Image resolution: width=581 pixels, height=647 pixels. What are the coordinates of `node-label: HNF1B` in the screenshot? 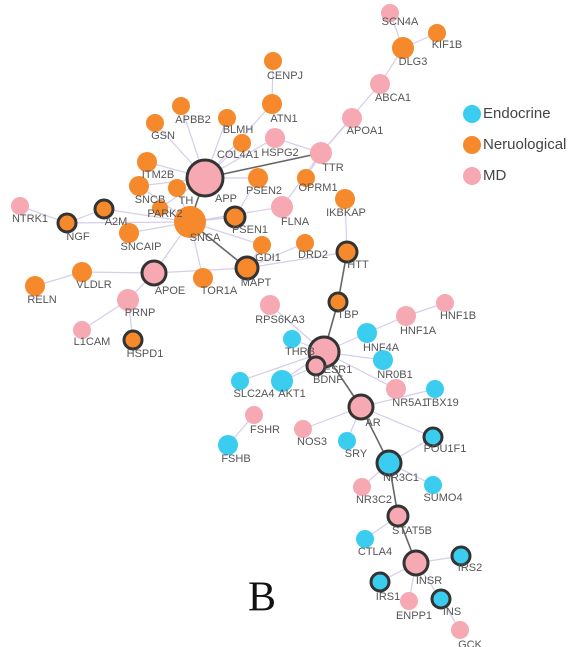 It's located at (458, 316).